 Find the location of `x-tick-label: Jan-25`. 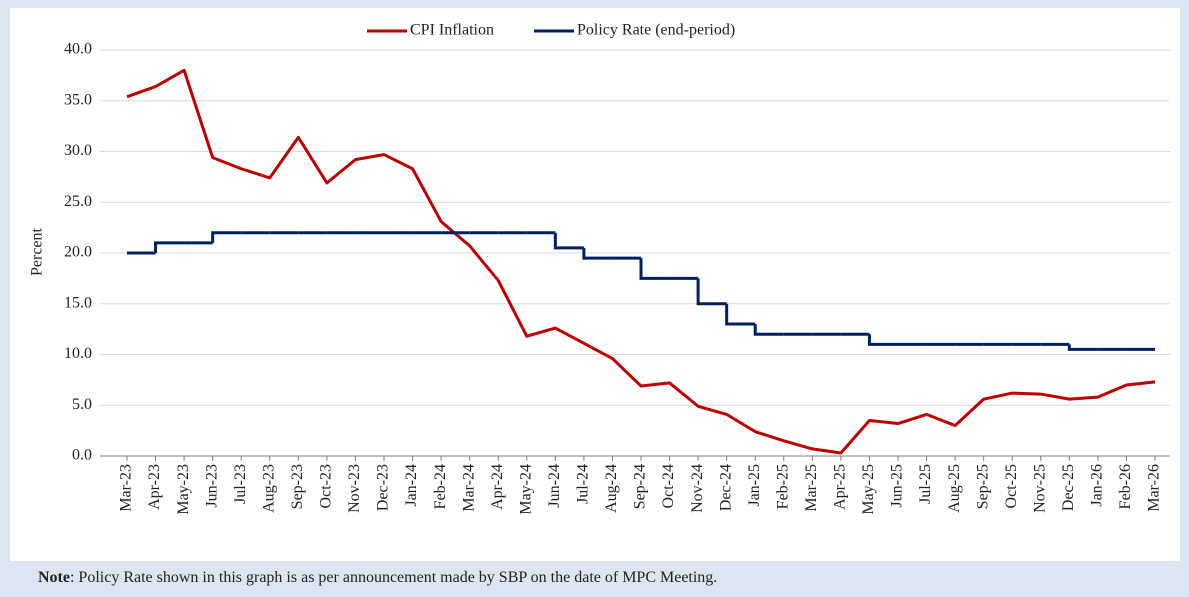

x-tick-label: Jan-25 is located at coordinates (754, 485).